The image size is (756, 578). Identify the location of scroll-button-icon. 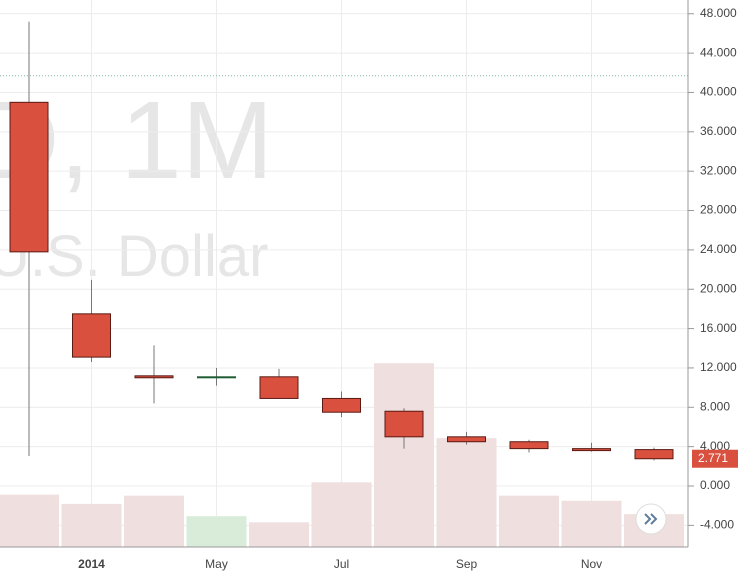
(651, 519).